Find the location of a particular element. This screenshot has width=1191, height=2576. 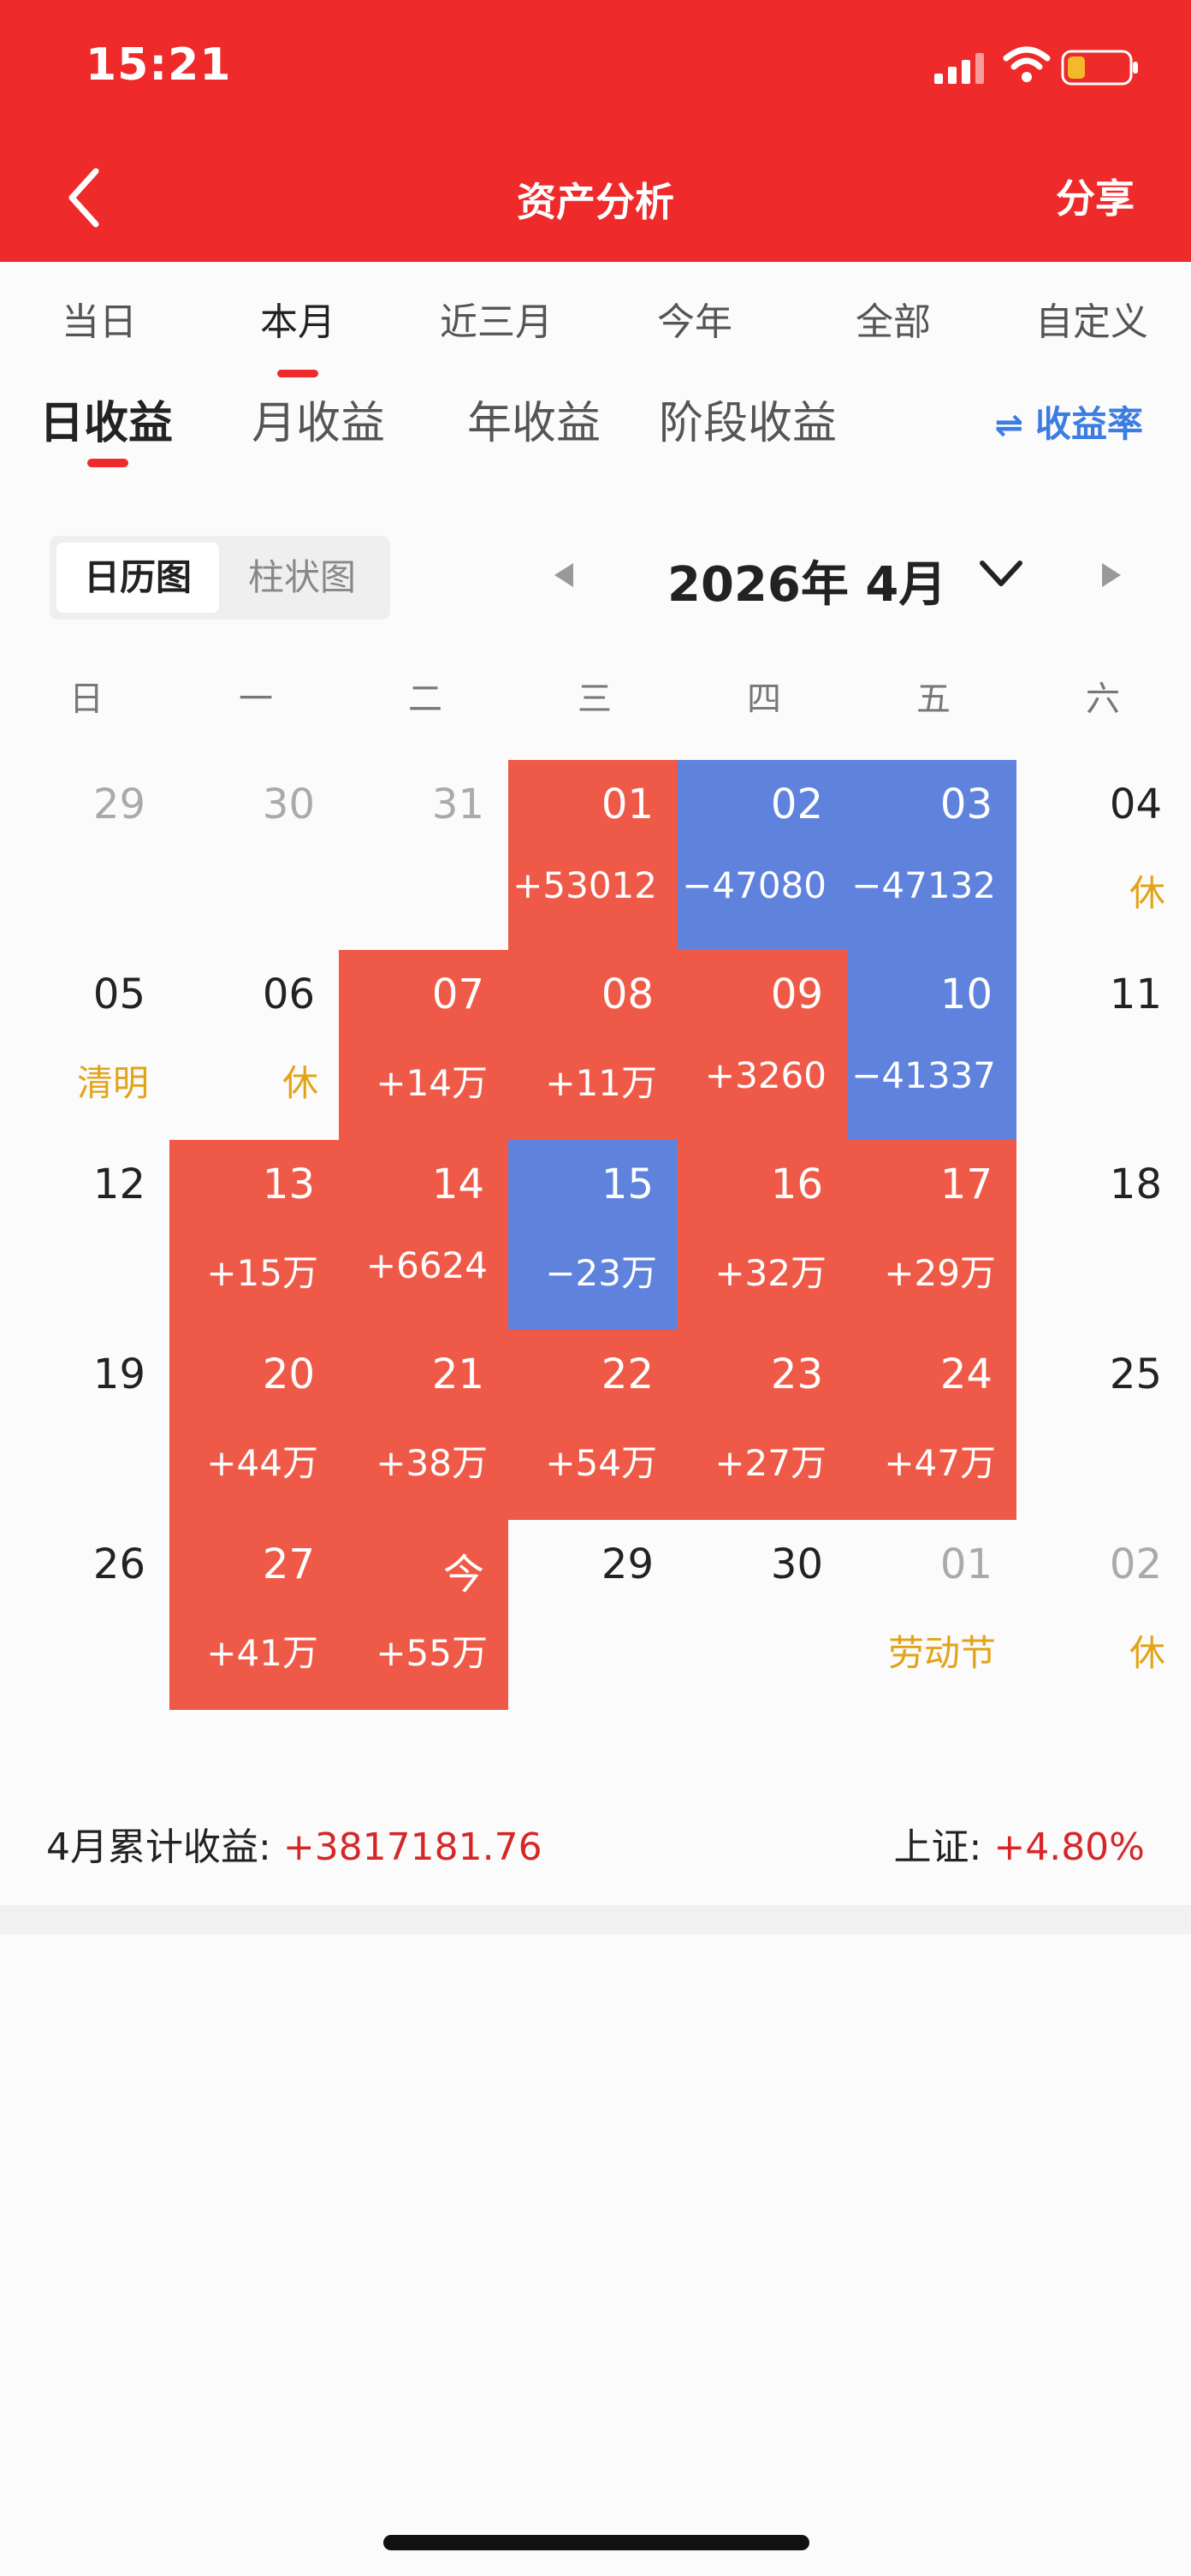

calendar-day-cell: 03 −47132 is located at coordinates (931, 855).